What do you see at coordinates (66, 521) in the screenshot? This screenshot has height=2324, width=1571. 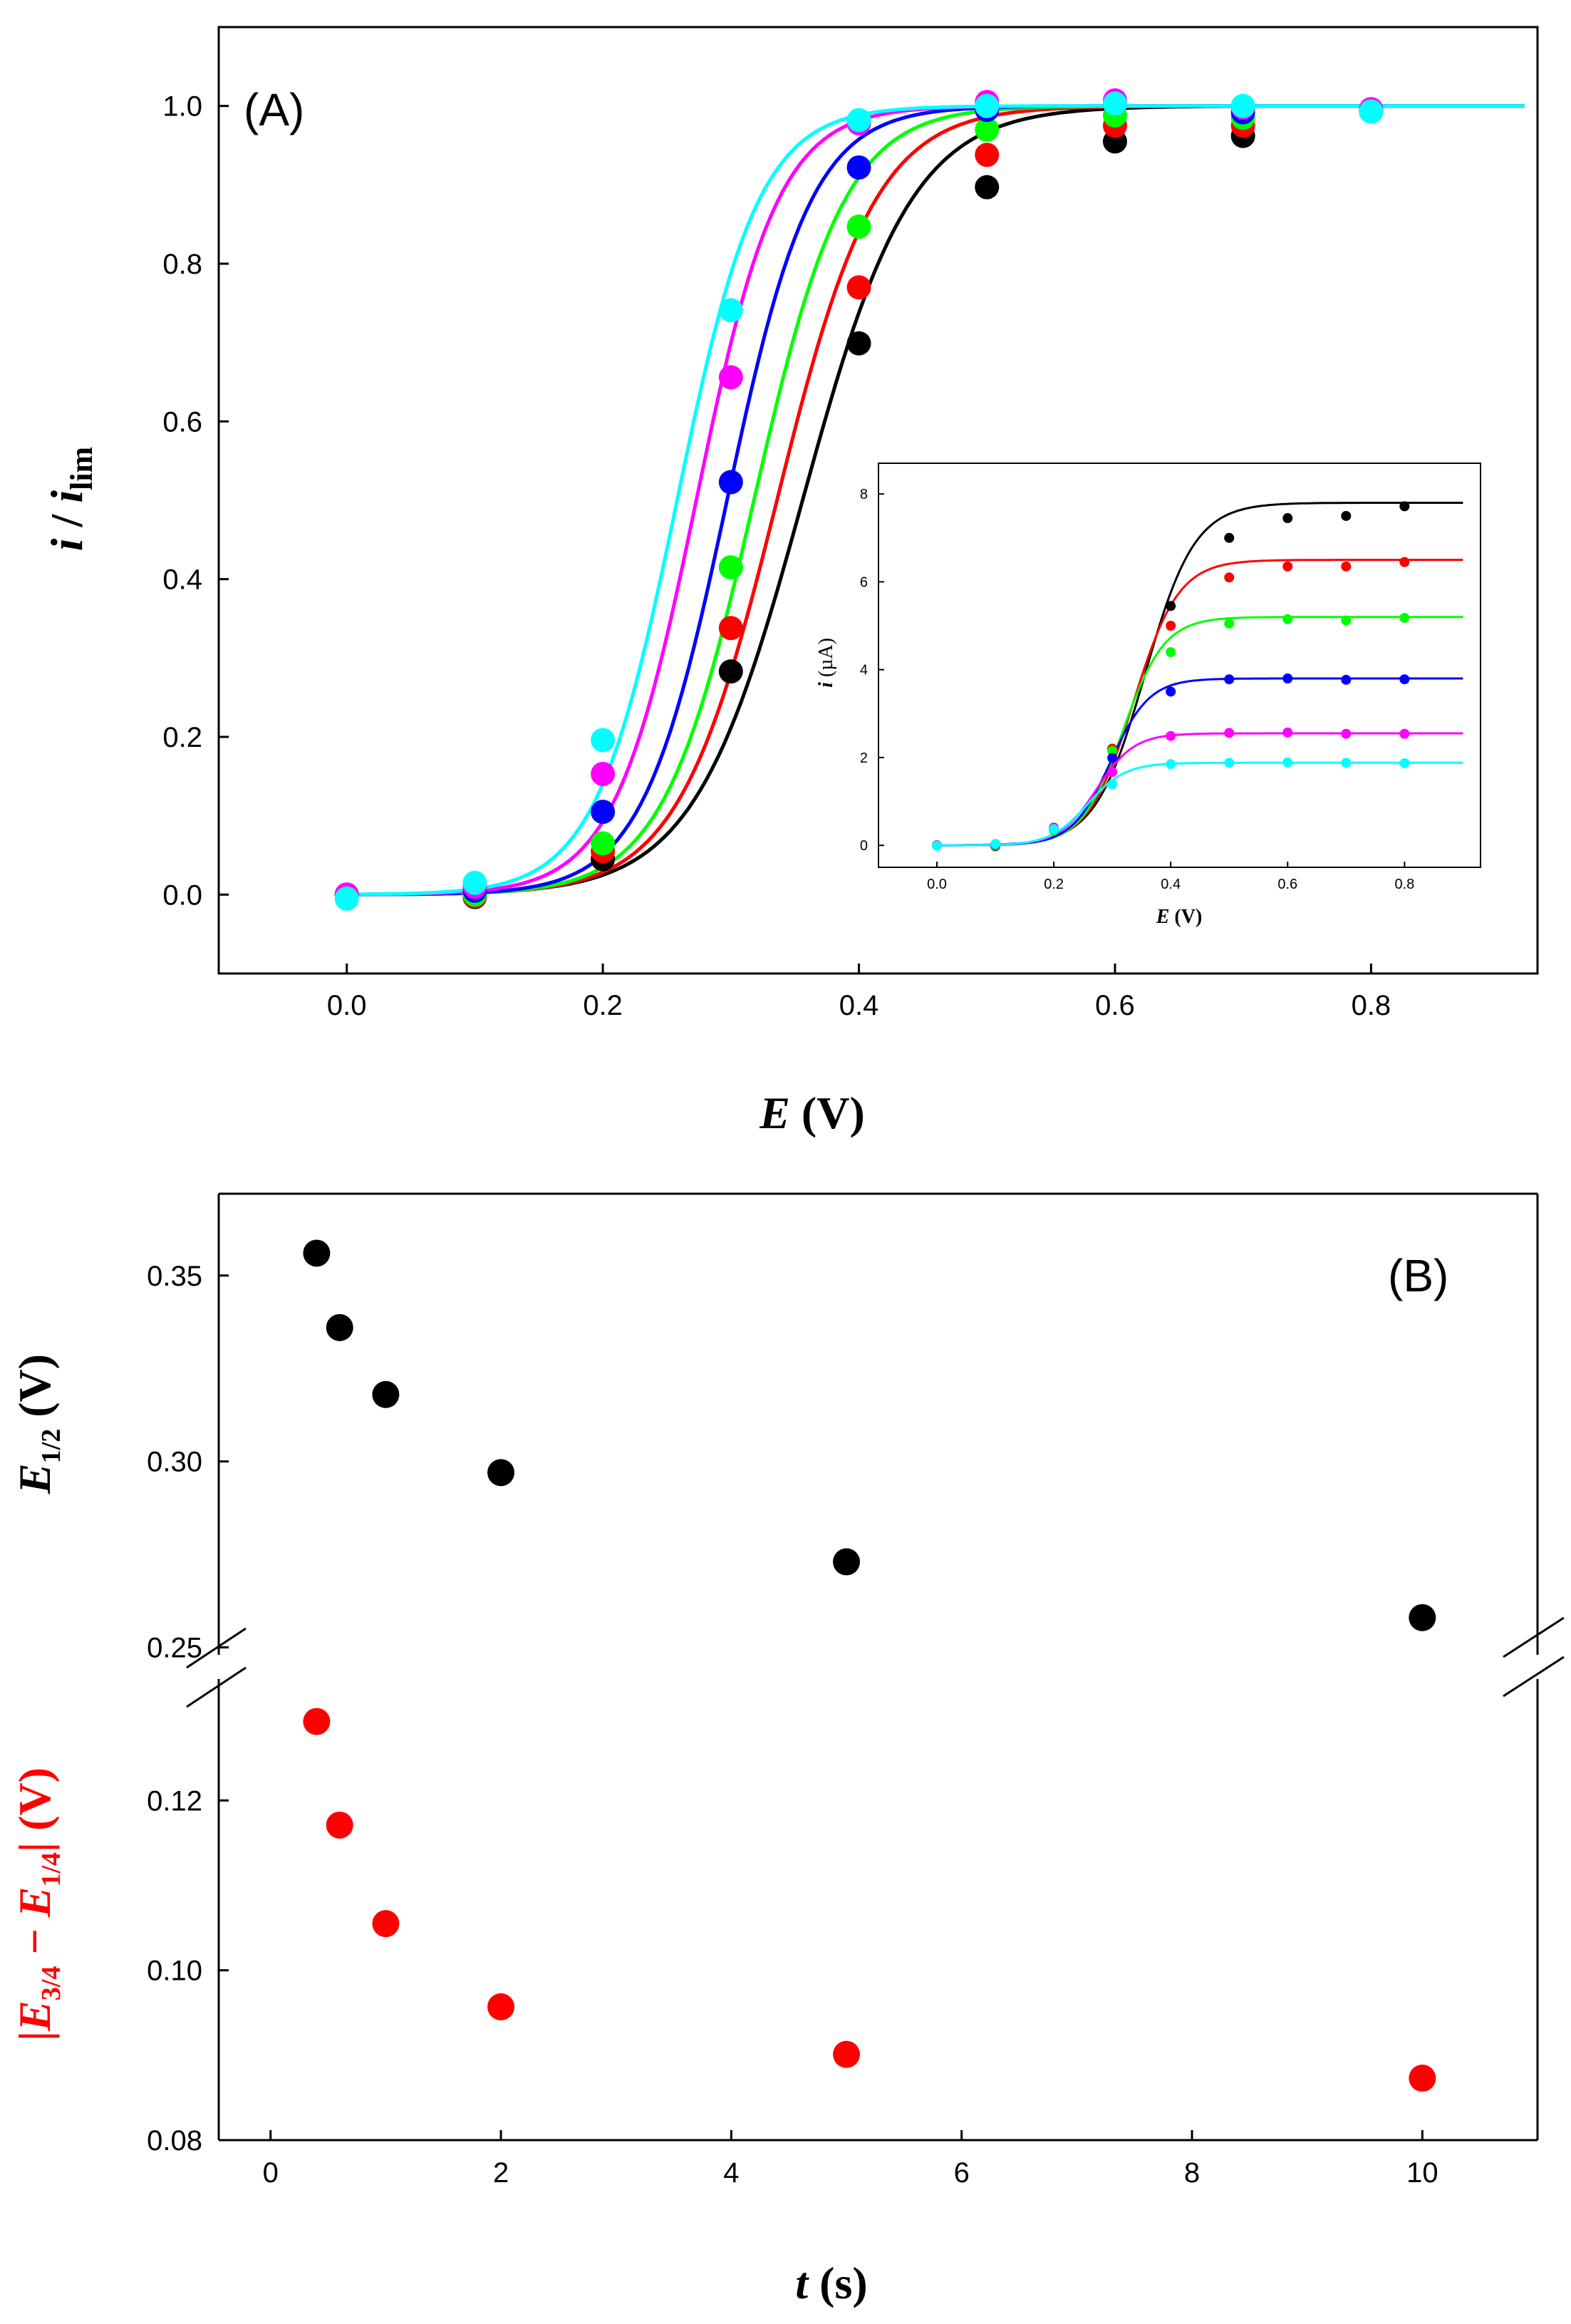 I see `y-label-sep: /` at bounding box center [66, 521].